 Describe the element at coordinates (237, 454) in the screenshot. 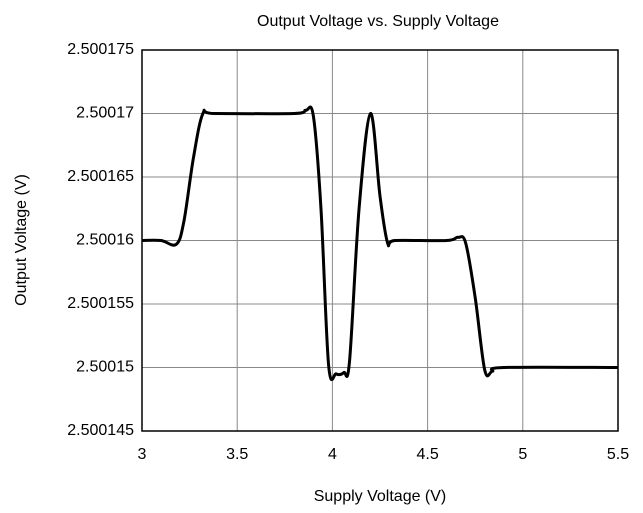

I see `x-tick-label: 3.5` at that location.